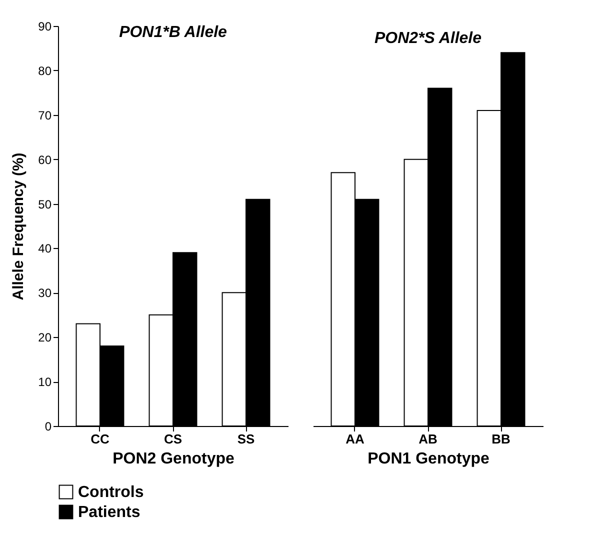 This screenshot has height=558, width=615. I want to click on x-tick-label: AB, so click(428, 439).